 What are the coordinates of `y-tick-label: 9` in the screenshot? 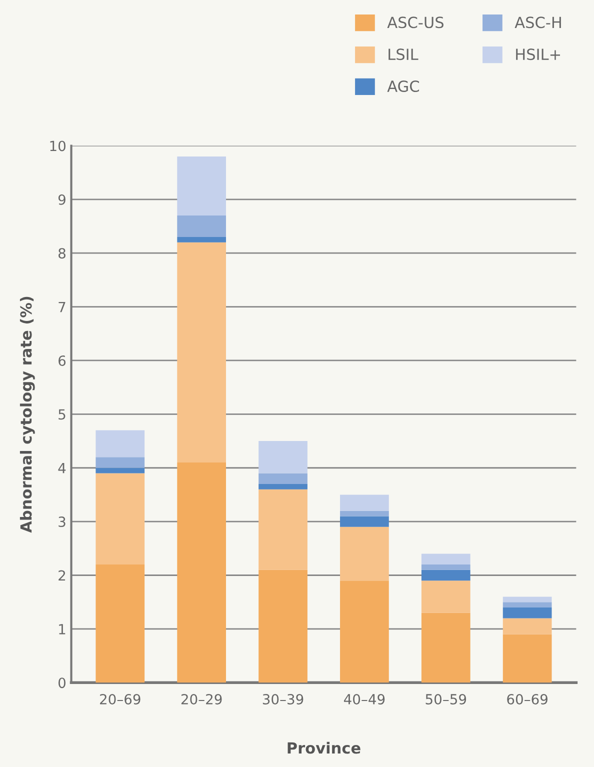 It's located at (62, 199).